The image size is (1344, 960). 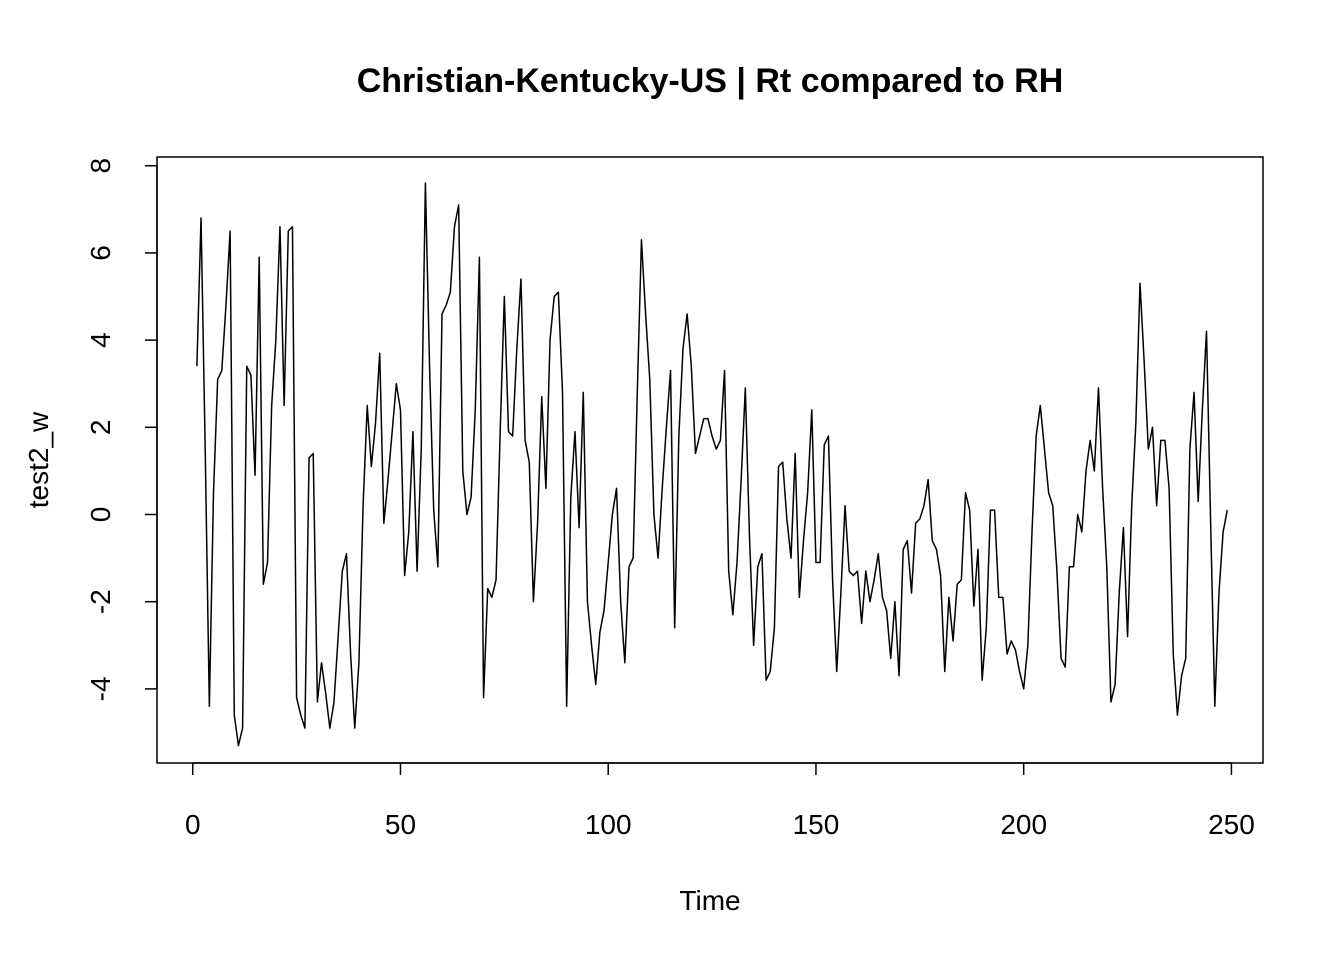 I want to click on y-axis: -4 -2 0 2 4 6 8, so click(x=121, y=429).